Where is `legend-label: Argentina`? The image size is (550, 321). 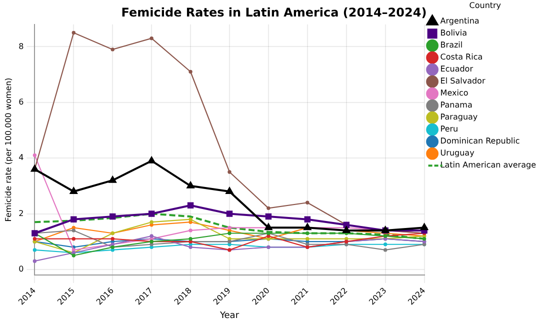
legend-label: Argentina is located at coordinates (460, 21).